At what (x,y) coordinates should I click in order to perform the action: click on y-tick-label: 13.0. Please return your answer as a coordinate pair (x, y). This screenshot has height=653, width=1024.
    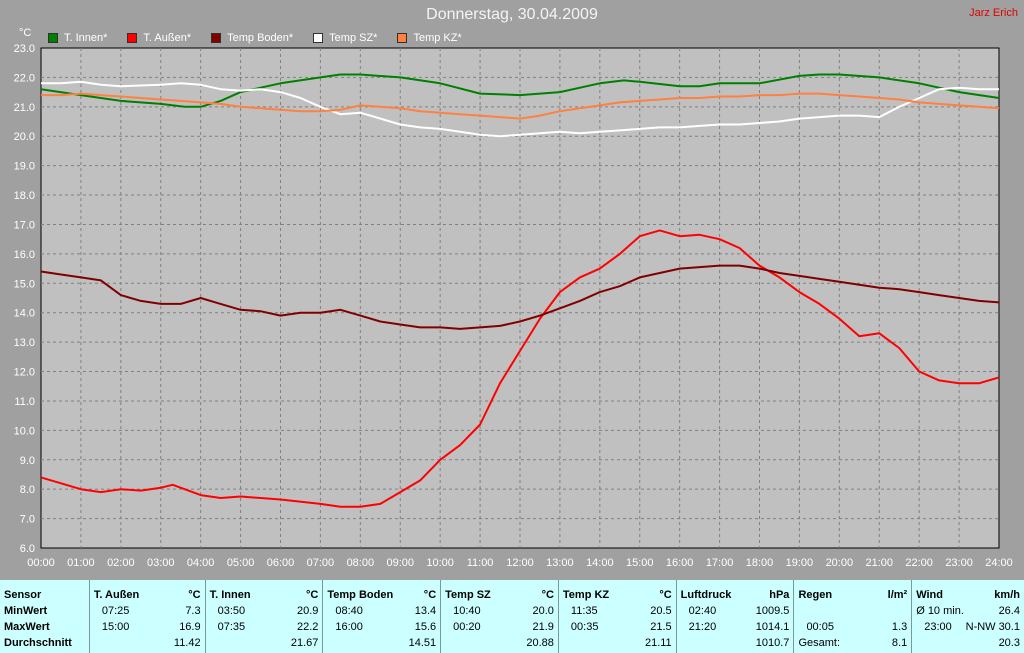
    Looking at the image, I should click on (24, 343).